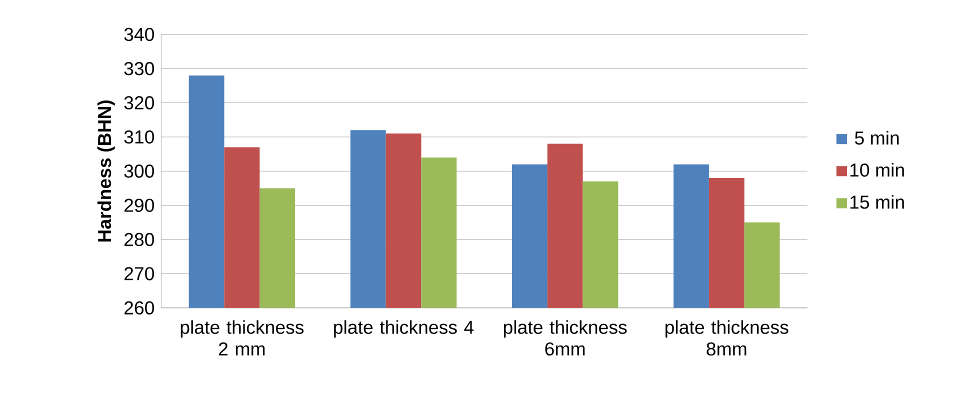 The width and height of the screenshot is (954, 399). Describe the element at coordinates (877, 169) in the screenshot. I see `legend-label: 10 min` at that location.